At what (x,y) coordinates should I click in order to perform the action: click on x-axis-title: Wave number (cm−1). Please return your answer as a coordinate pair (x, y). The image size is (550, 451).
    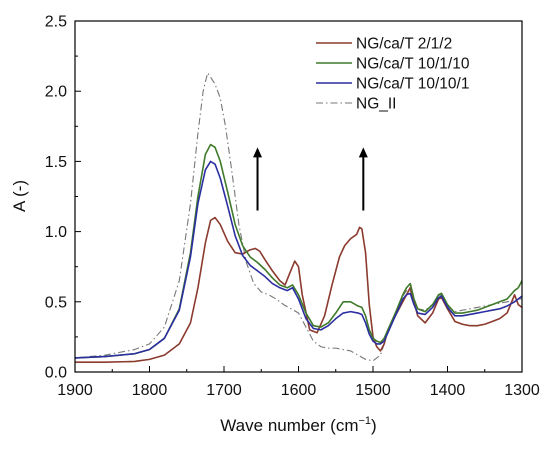
    Looking at the image, I should click on (298, 425).